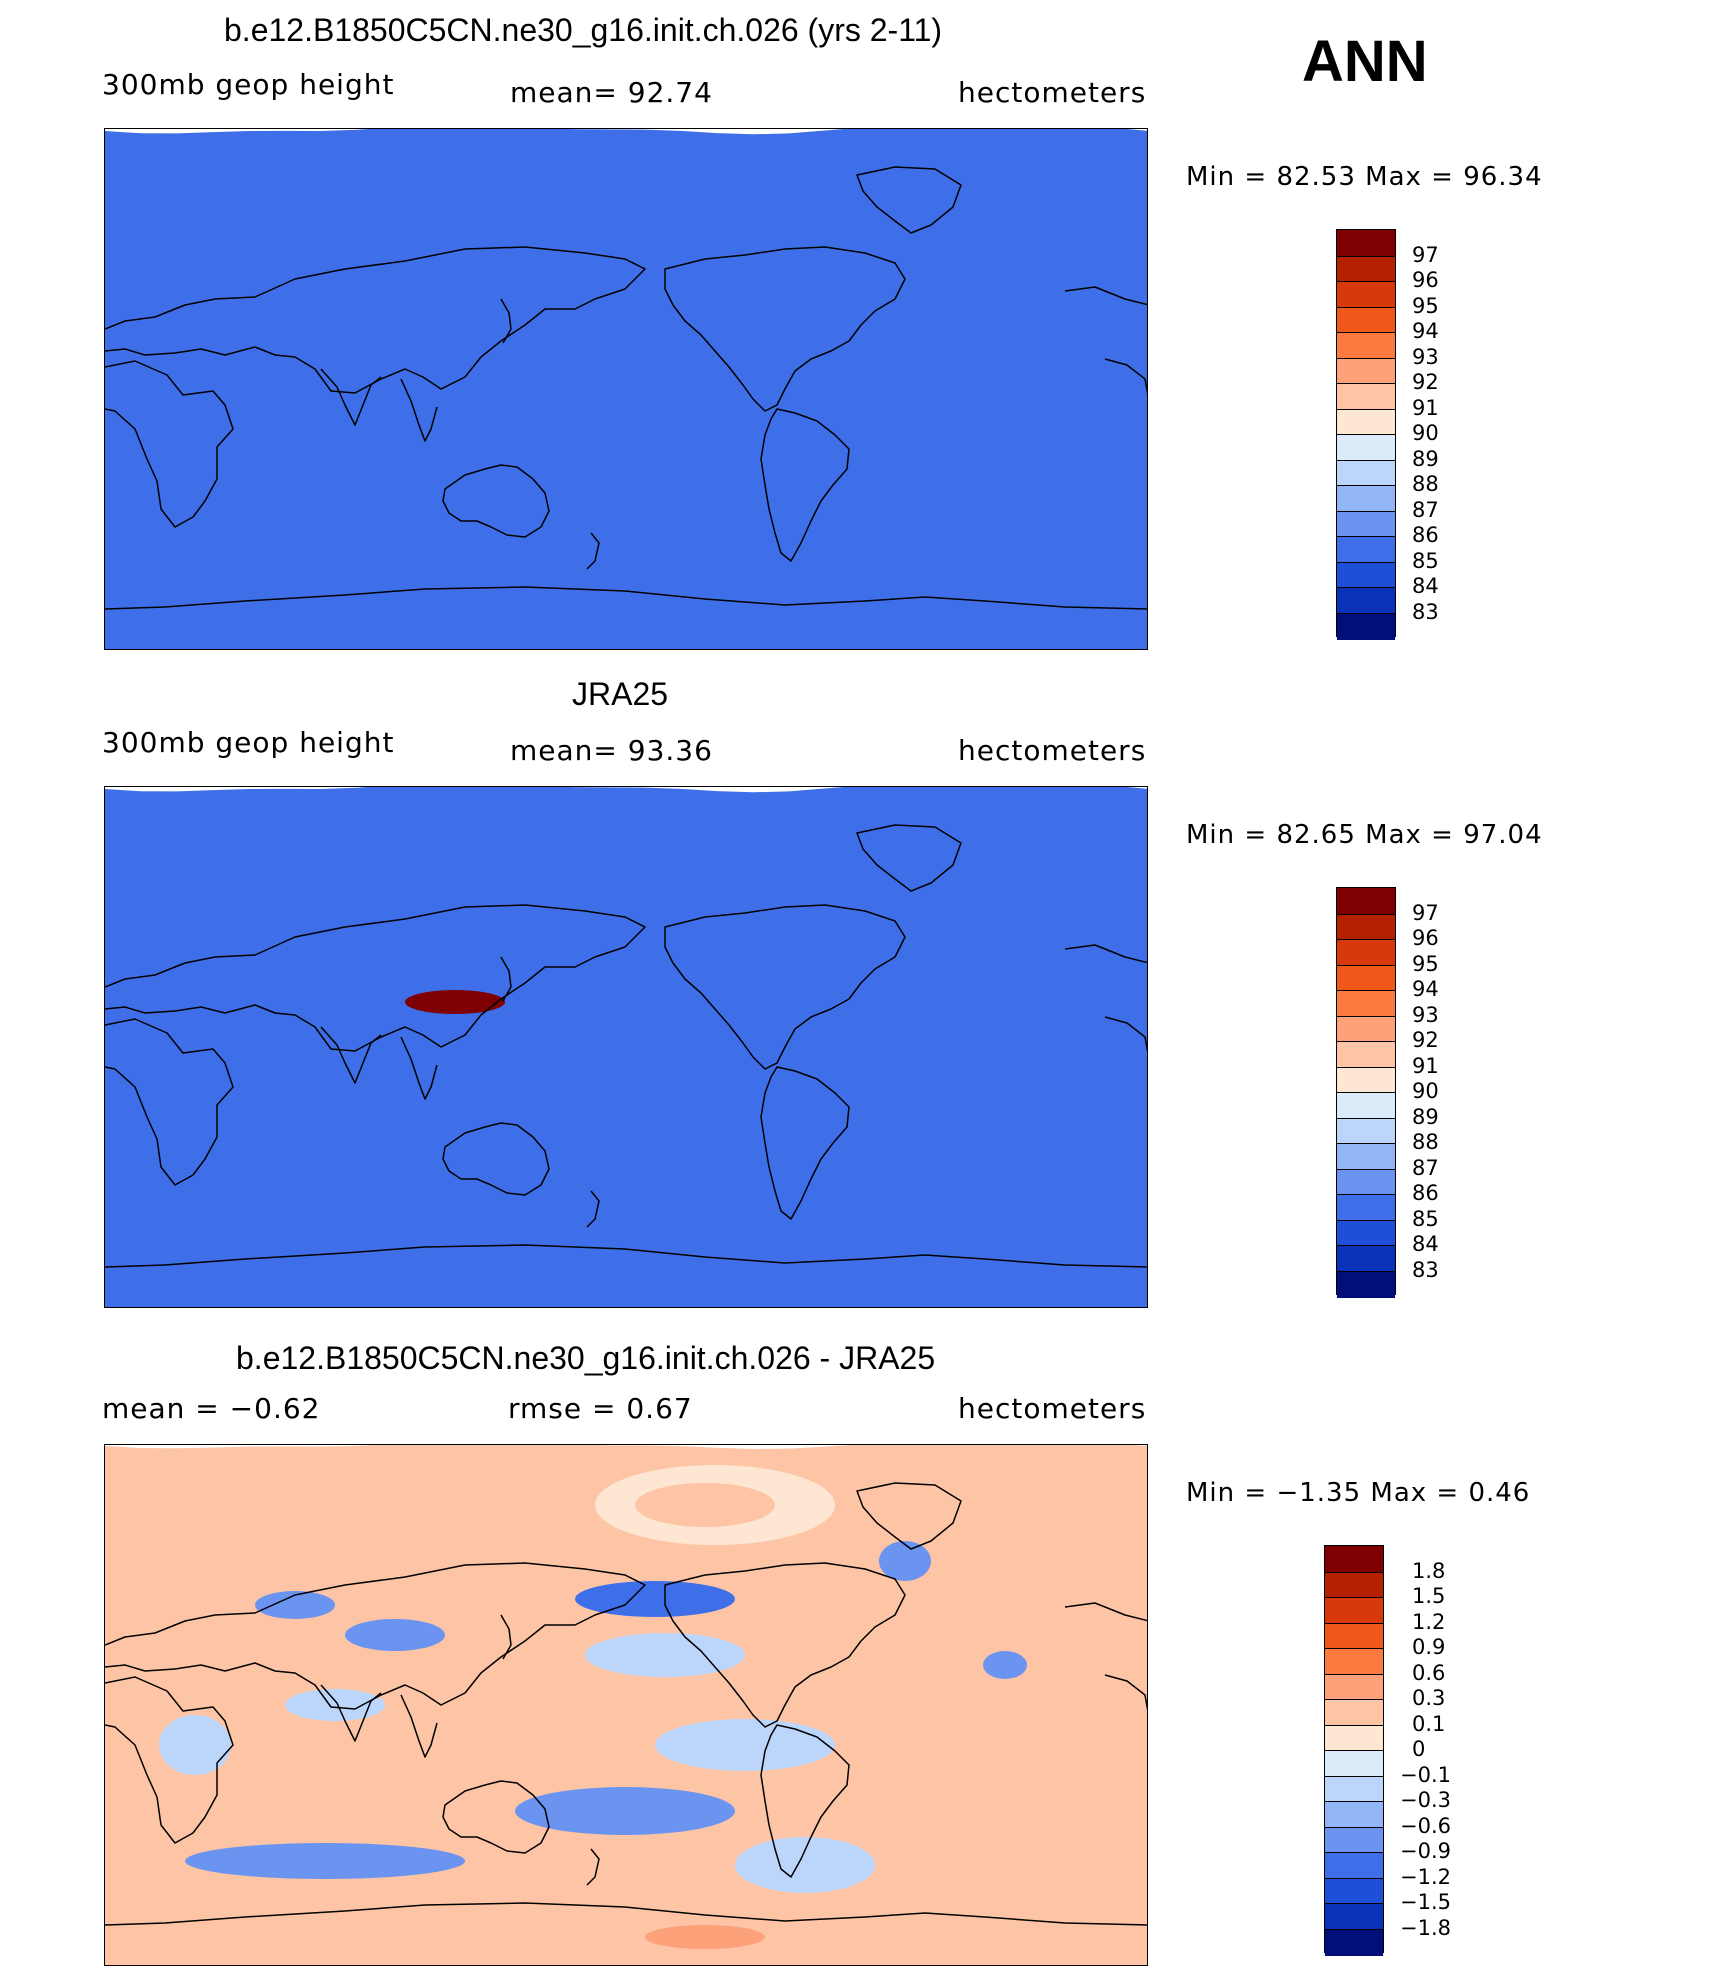 The image size is (1710, 1986). What do you see at coordinates (1358, 1493) in the screenshot?
I see `panel-3-minmax: Min = −1.35 Max = 0.46` at bounding box center [1358, 1493].